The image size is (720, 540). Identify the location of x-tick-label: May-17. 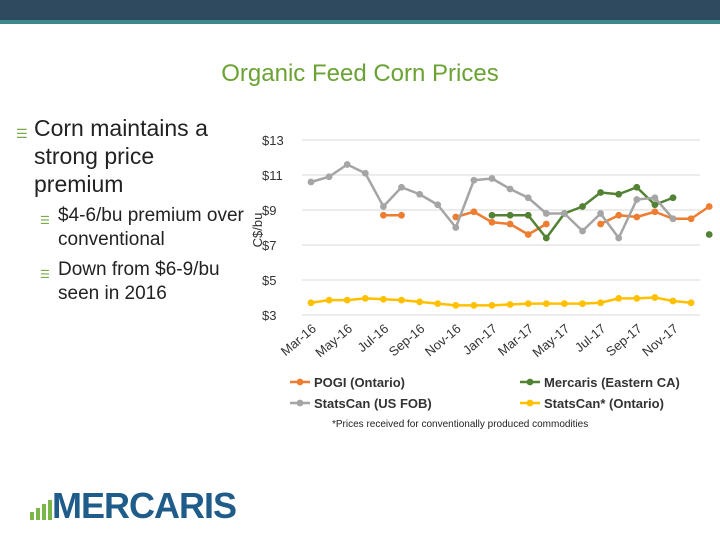
(550, 340).